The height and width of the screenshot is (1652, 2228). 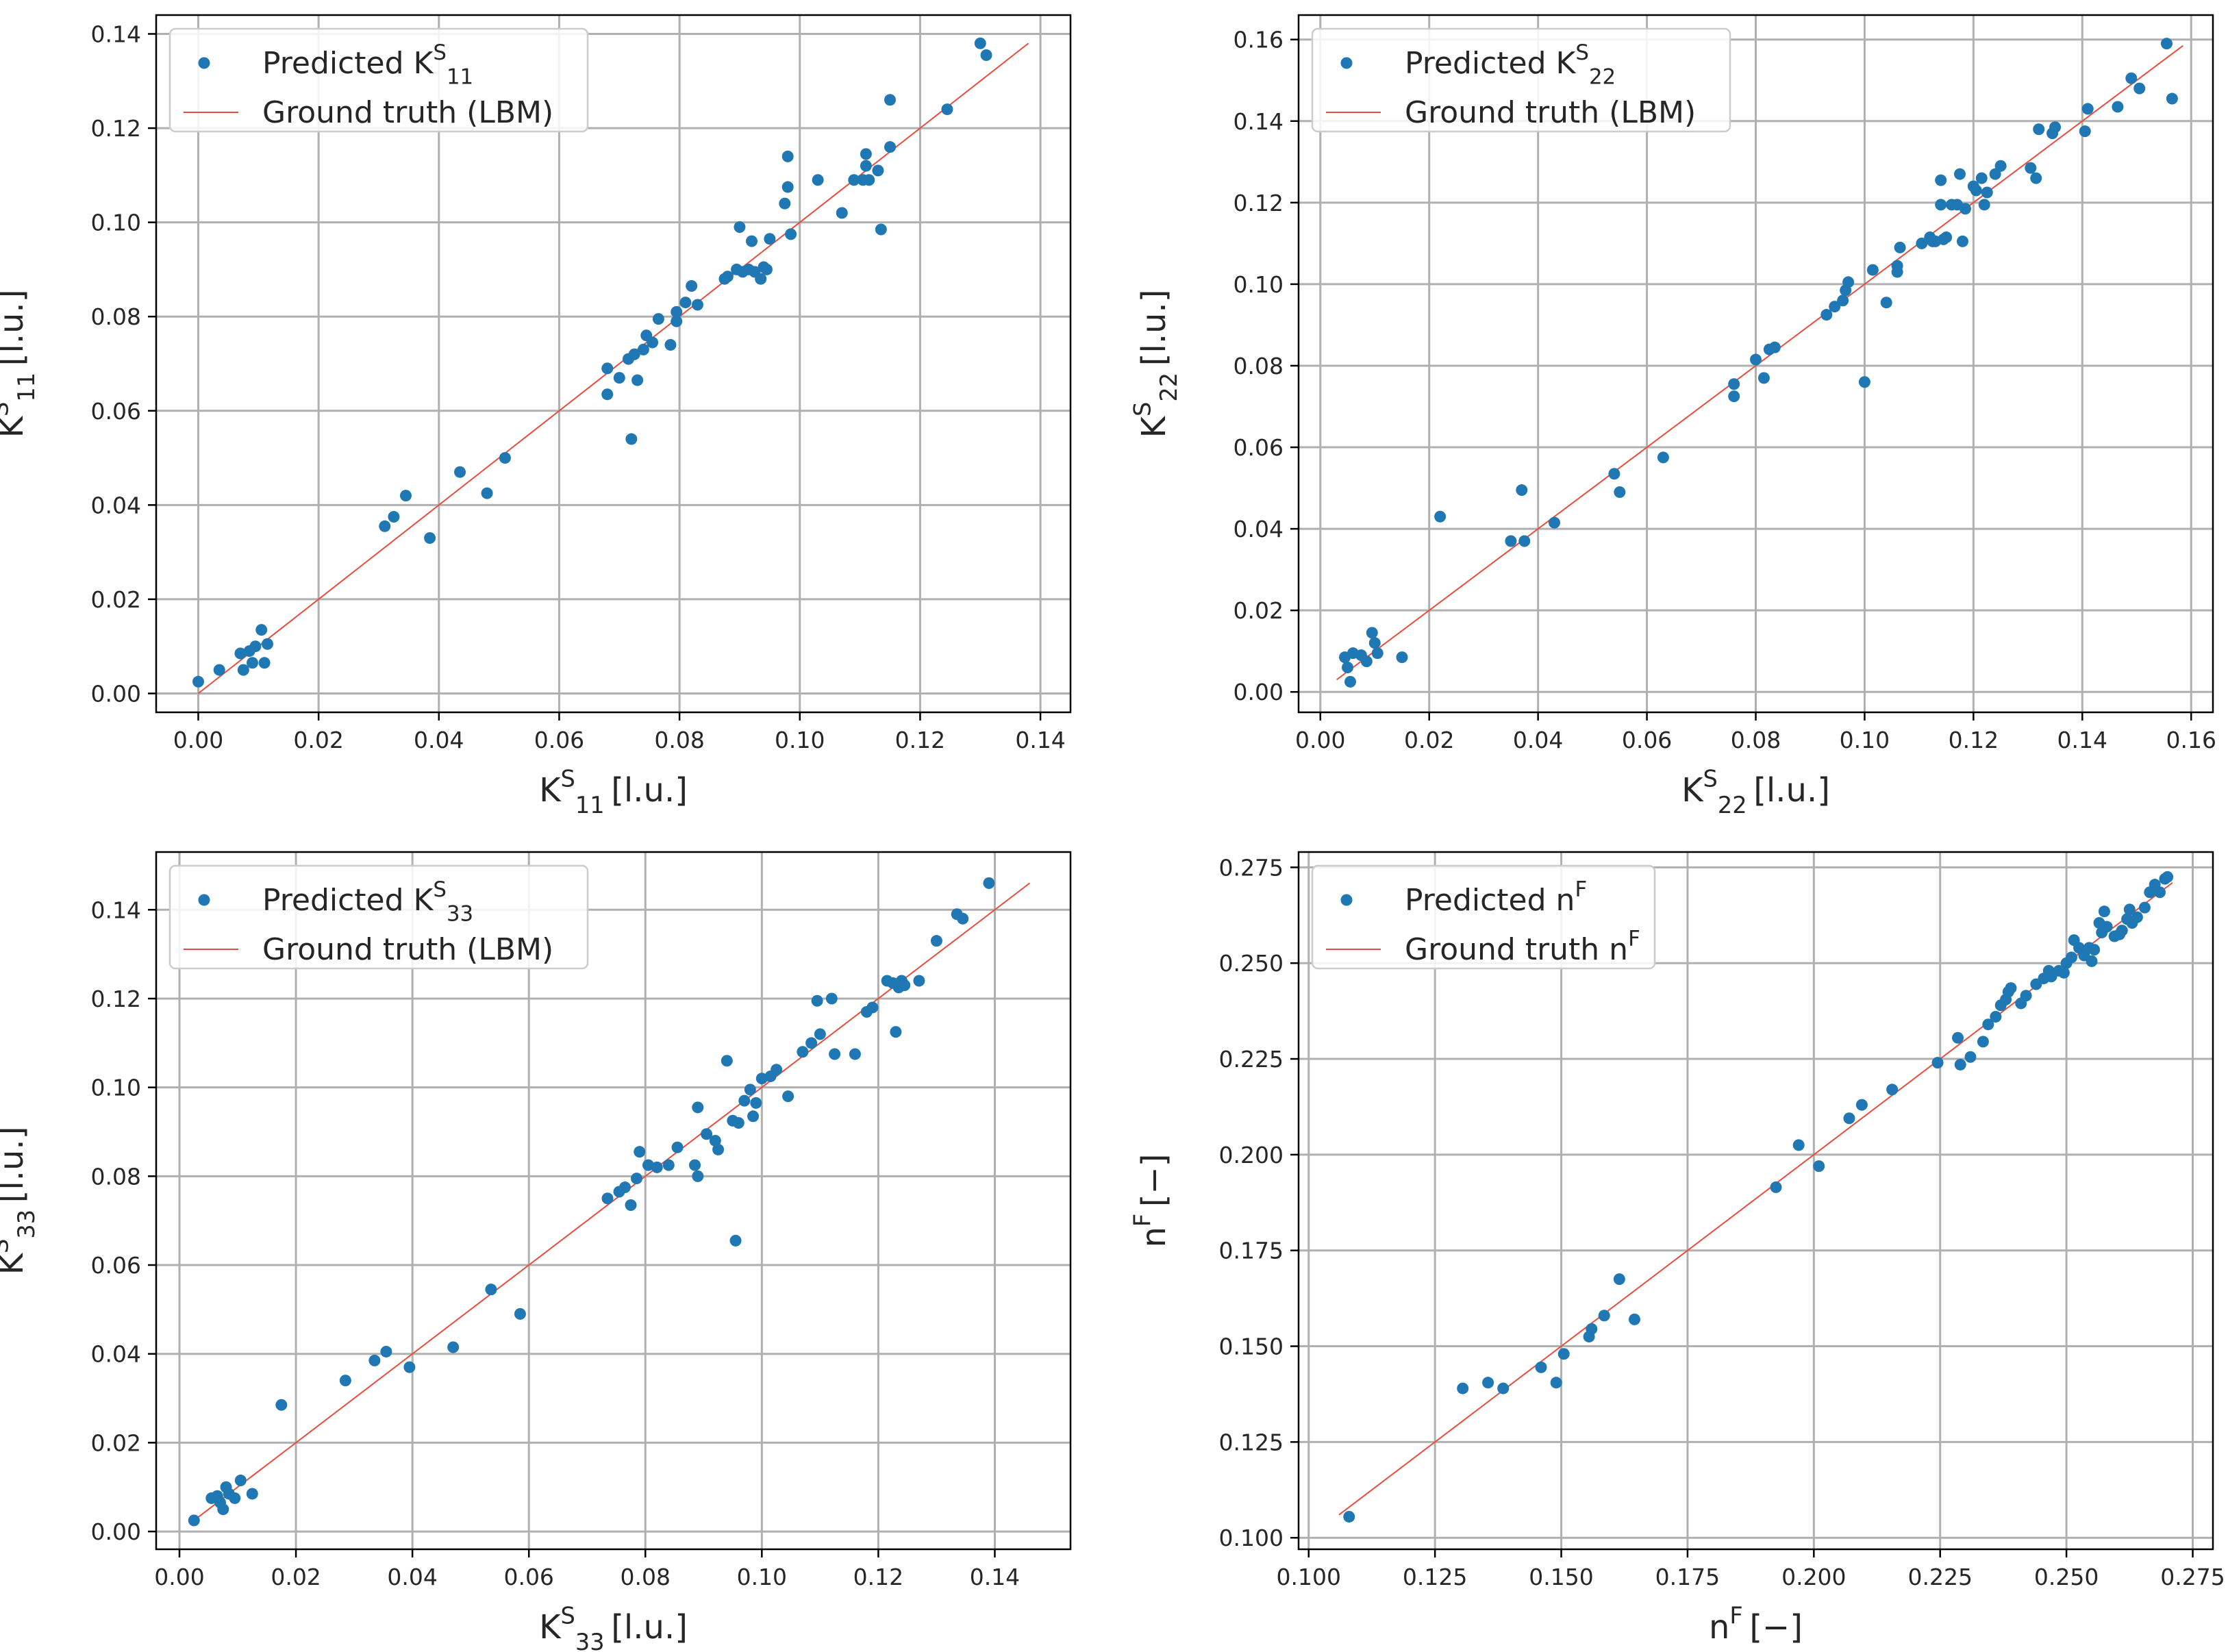 I want to click on legend-text-base: Ground truth (LBM), so click(x=407, y=949).